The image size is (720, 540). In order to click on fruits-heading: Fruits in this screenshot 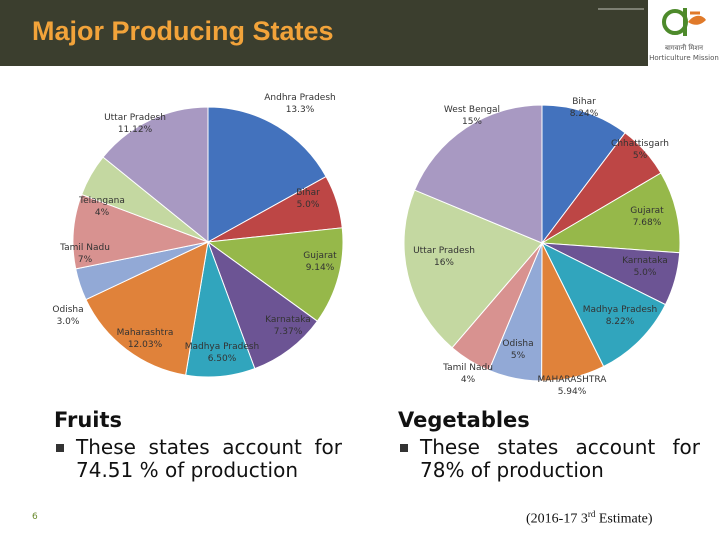, I will do `click(88, 420)`.